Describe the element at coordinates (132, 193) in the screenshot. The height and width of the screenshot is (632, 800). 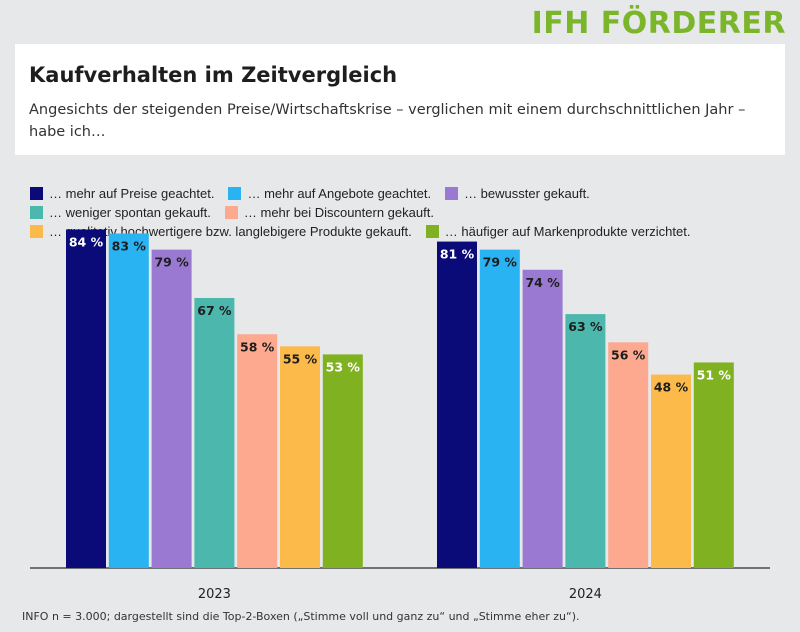
I see `legend-label: … mehr auf Preise geachtet.` at that location.